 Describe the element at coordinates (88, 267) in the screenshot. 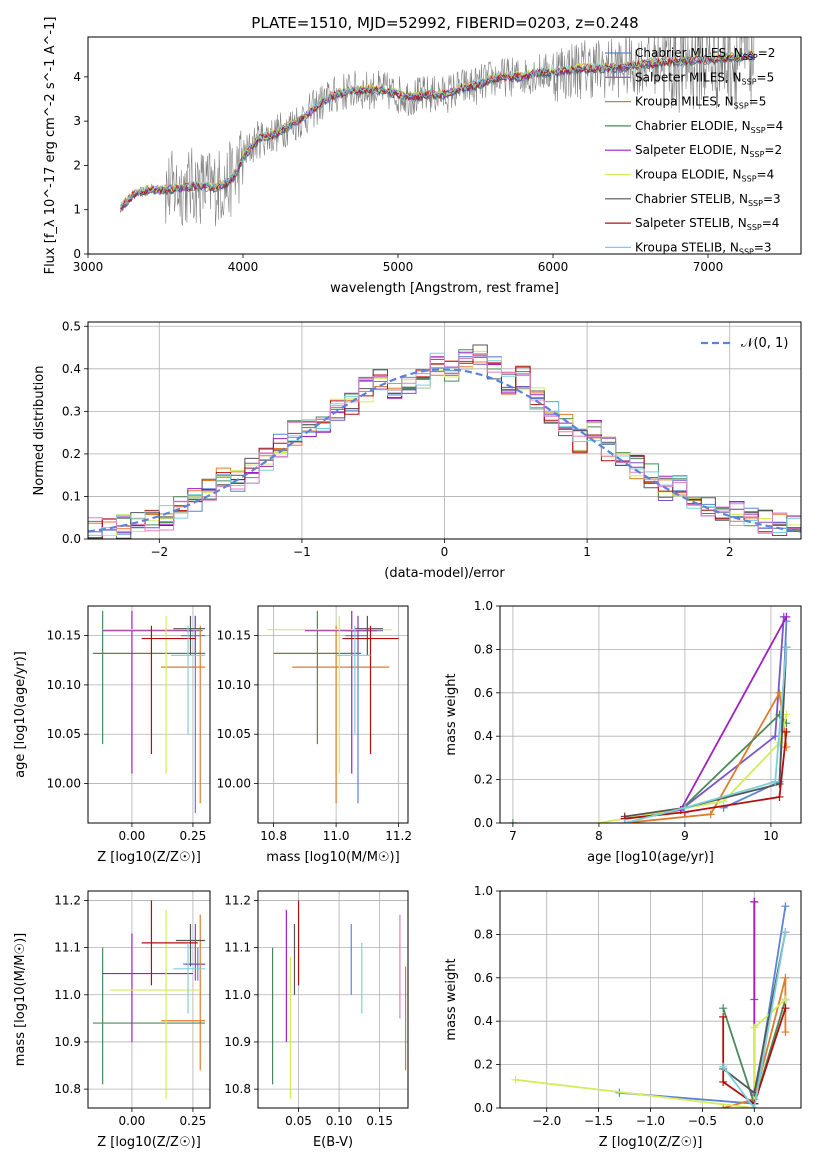

I see `x-tick-label: 3000` at that location.